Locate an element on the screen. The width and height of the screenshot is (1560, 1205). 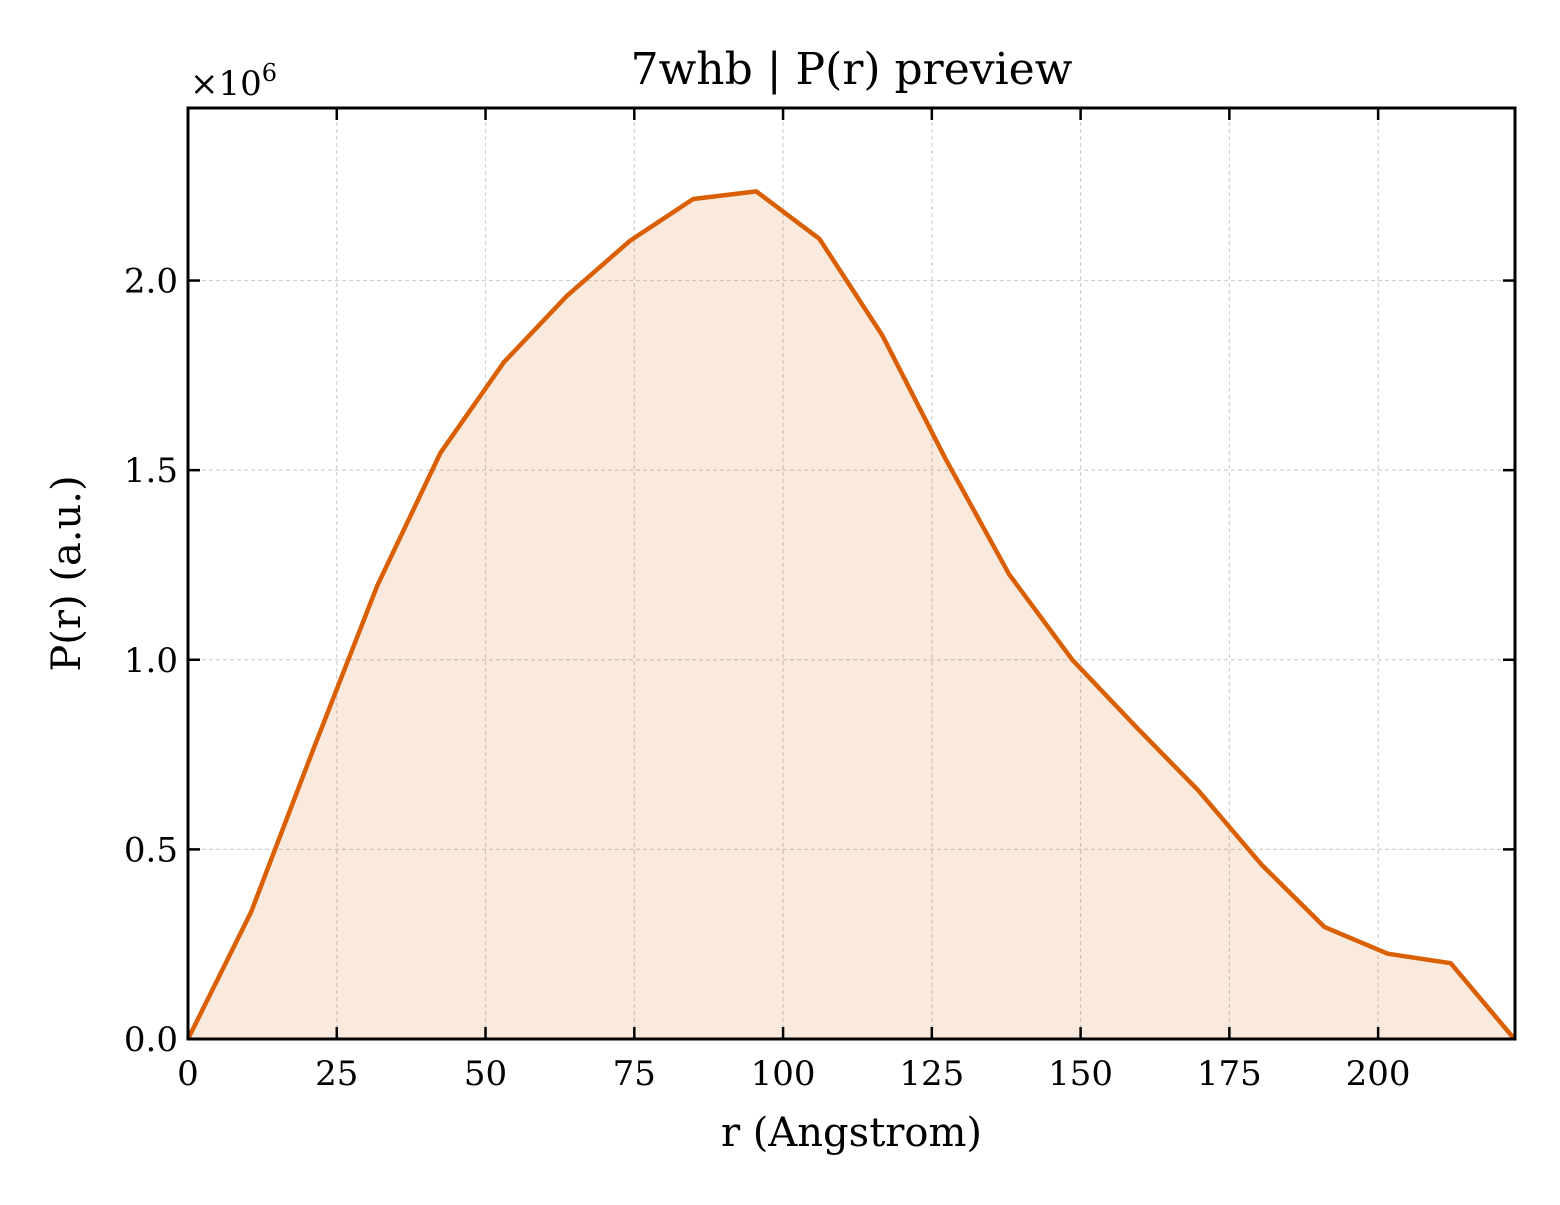
x-tick-label: 25 is located at coordinates (336, 1074).